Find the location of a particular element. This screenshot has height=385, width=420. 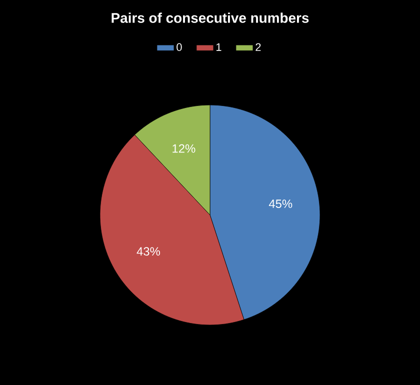

chart-title: Pairs of consecutive numbers is located at coordinates (210, 17).